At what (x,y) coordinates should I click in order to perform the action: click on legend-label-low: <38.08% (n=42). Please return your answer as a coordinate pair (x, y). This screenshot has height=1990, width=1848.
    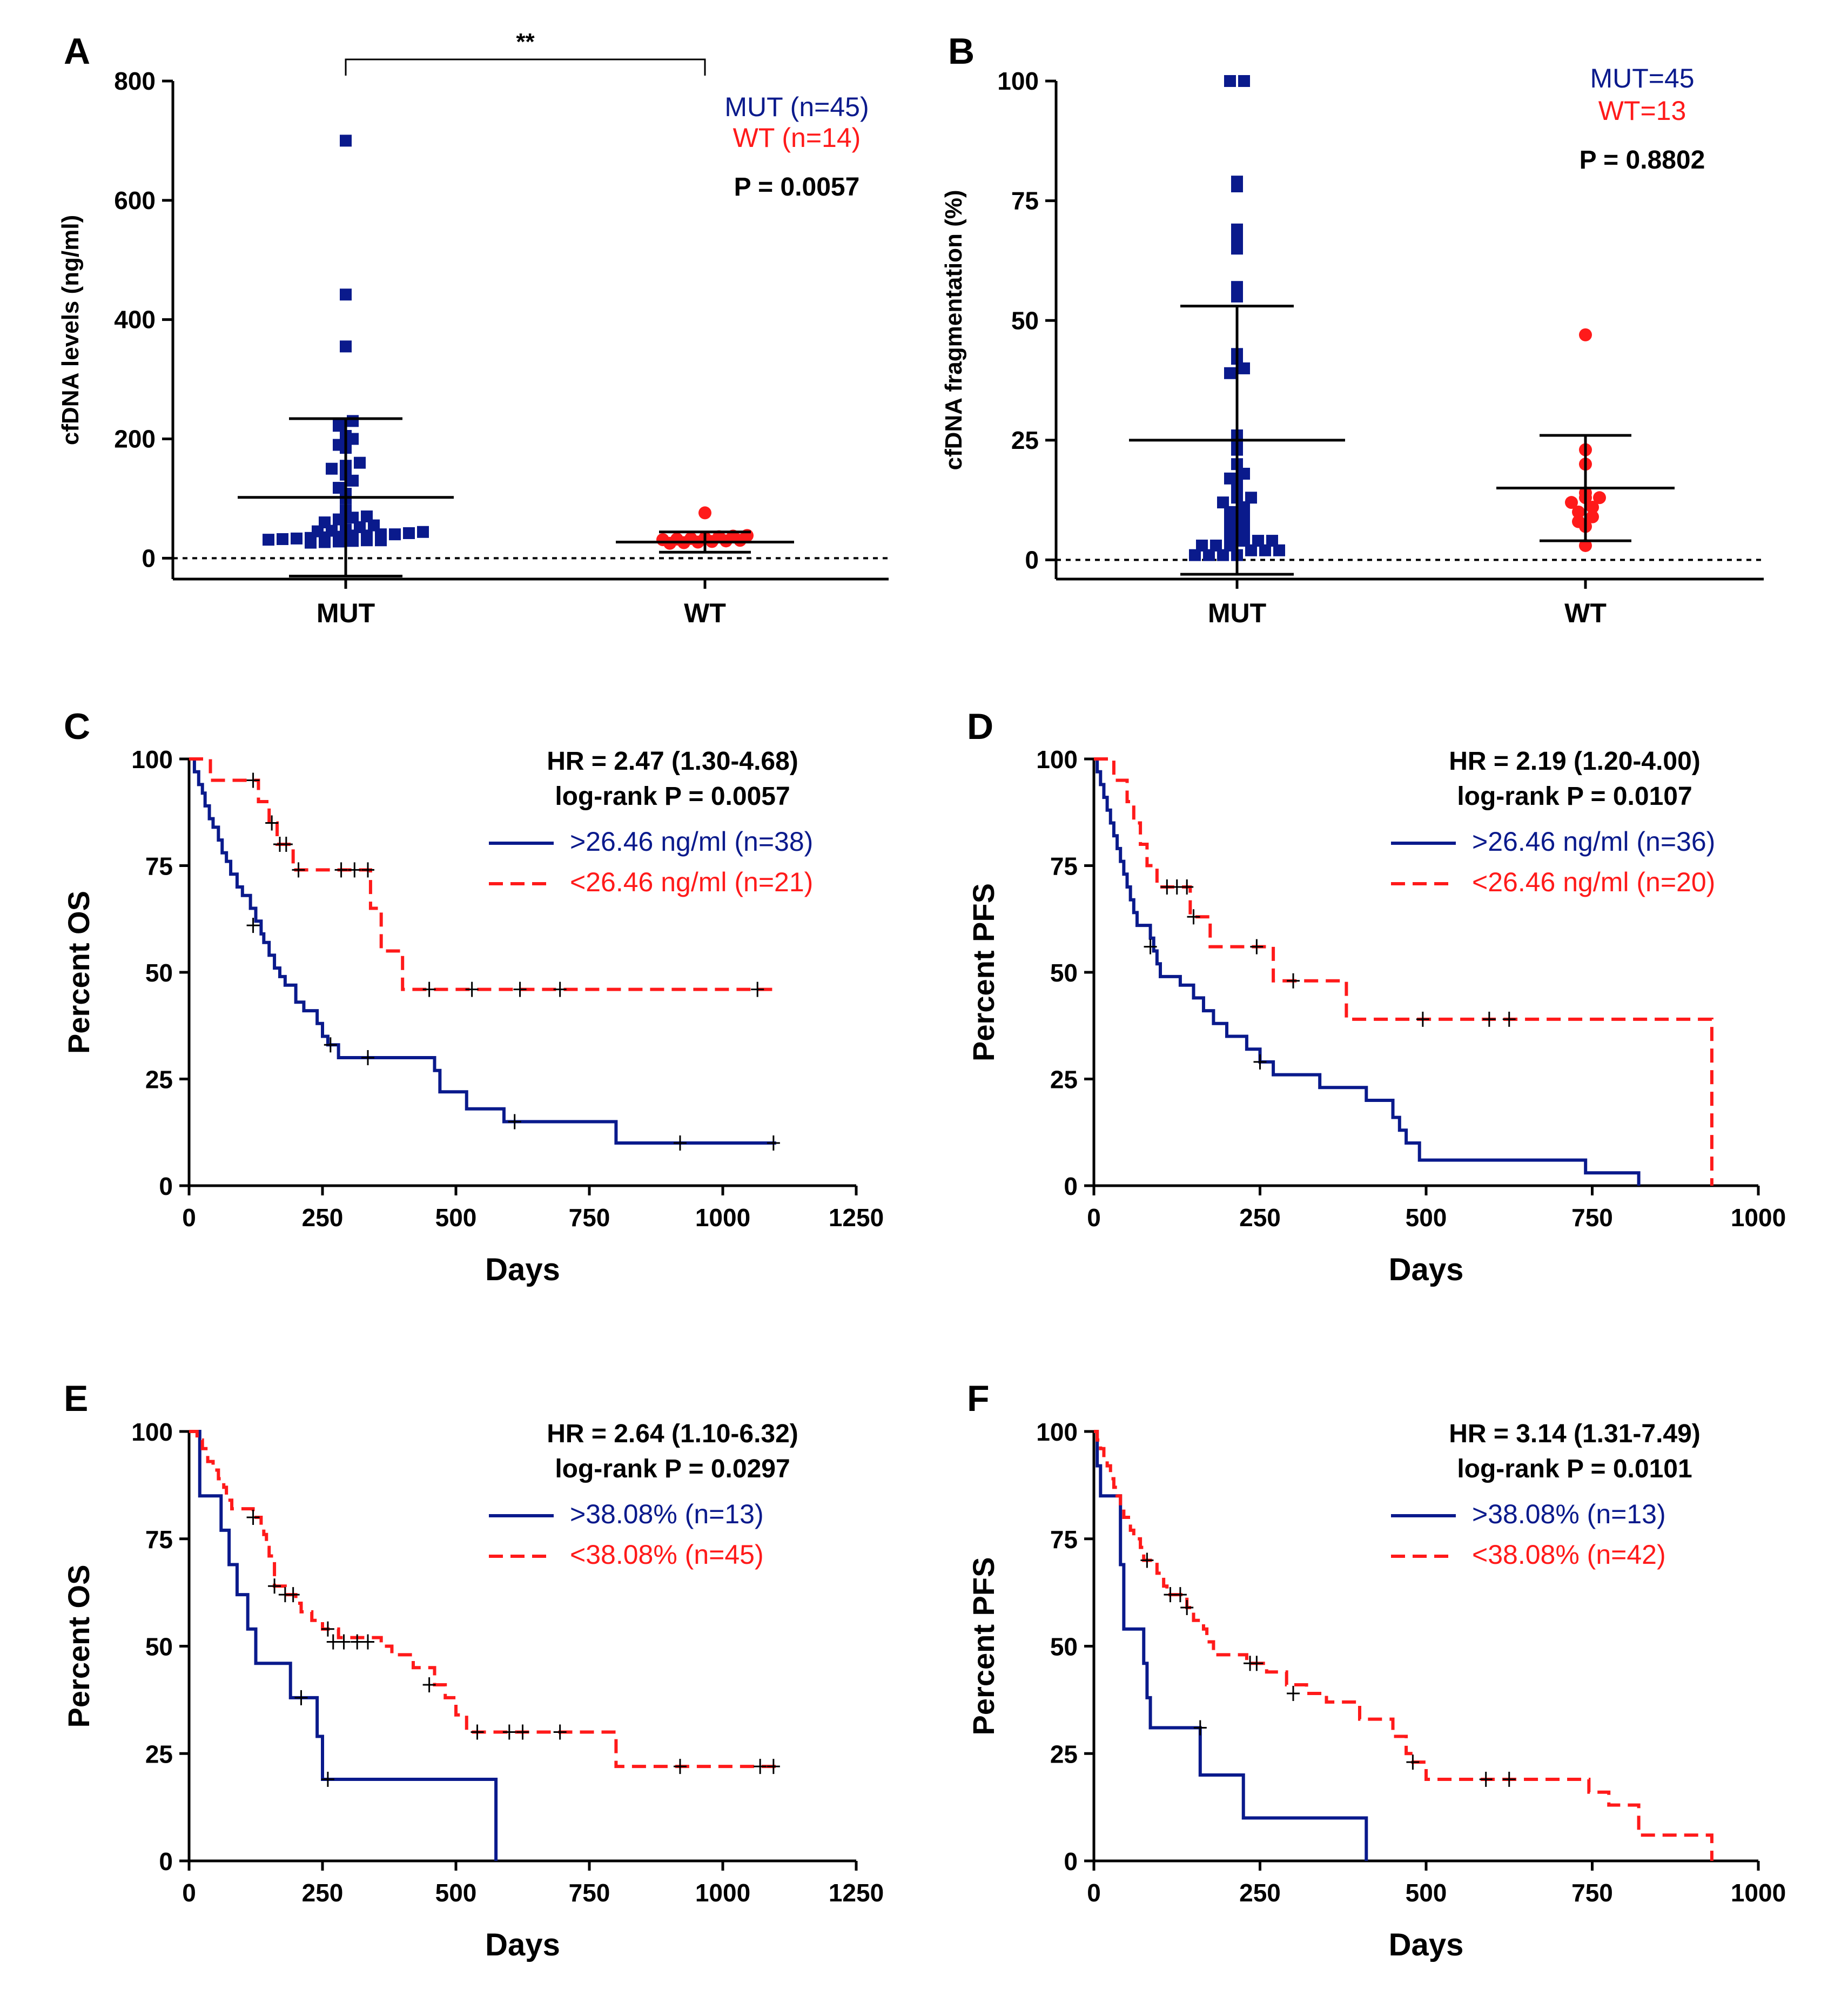
    Looking at the image, I should click on (1569, 1554).